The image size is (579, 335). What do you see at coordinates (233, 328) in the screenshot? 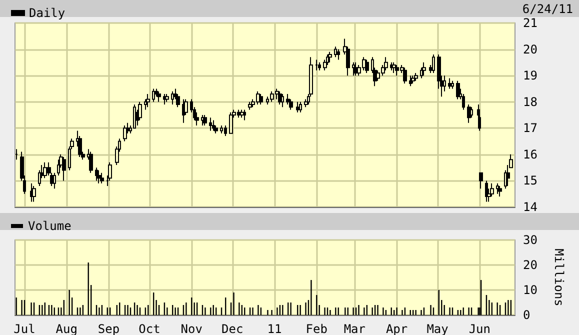
I see `x-tick-label: Dec` at bounding box center [233, 328].